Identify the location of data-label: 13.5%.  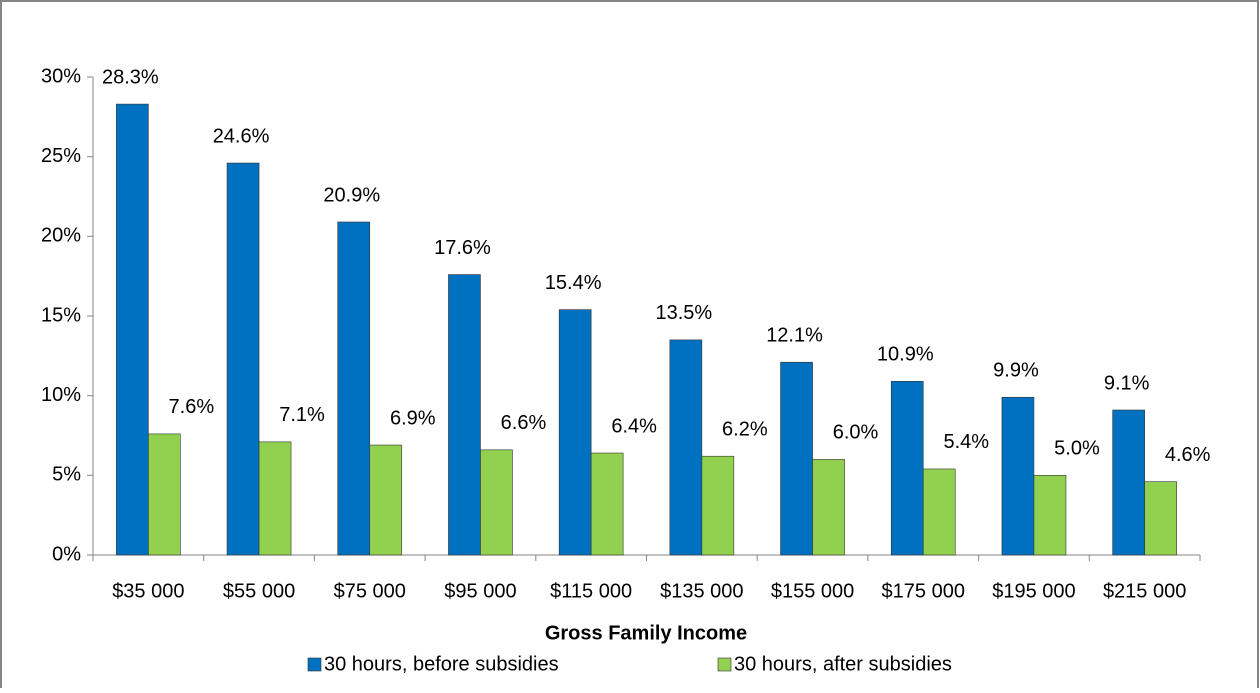
(683, 313).